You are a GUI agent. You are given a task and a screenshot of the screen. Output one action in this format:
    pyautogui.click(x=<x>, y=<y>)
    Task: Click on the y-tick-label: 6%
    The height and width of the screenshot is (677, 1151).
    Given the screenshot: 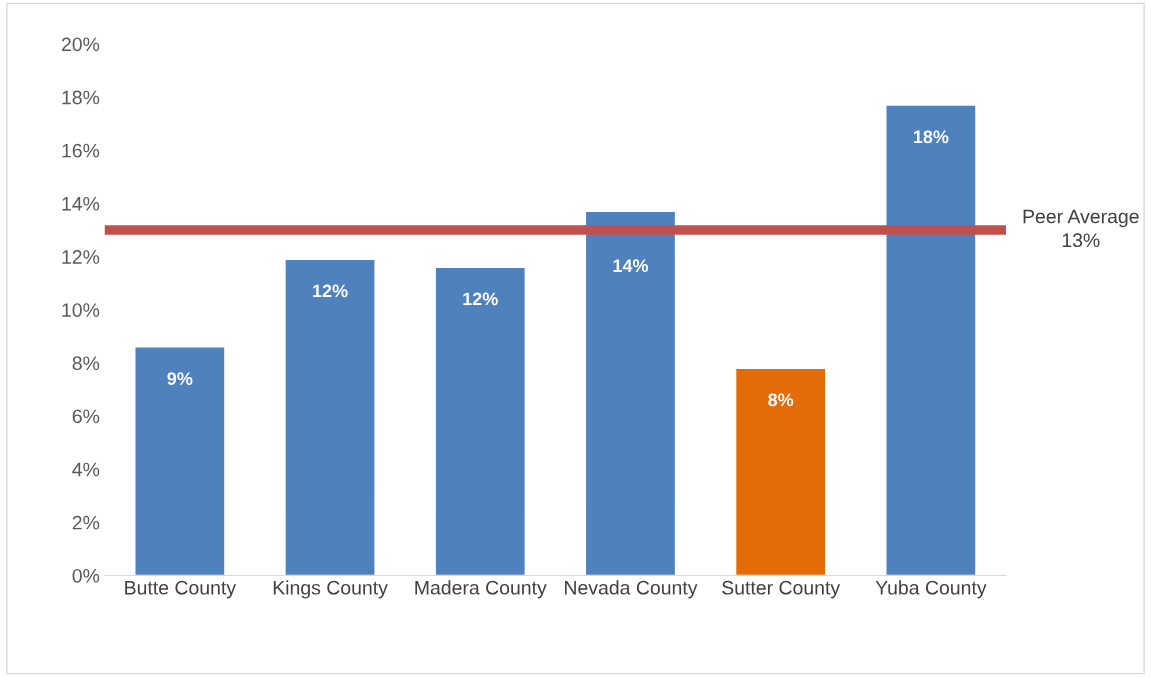 What is the action you would take?
    pyautogui.click(x=86, y=416)
    